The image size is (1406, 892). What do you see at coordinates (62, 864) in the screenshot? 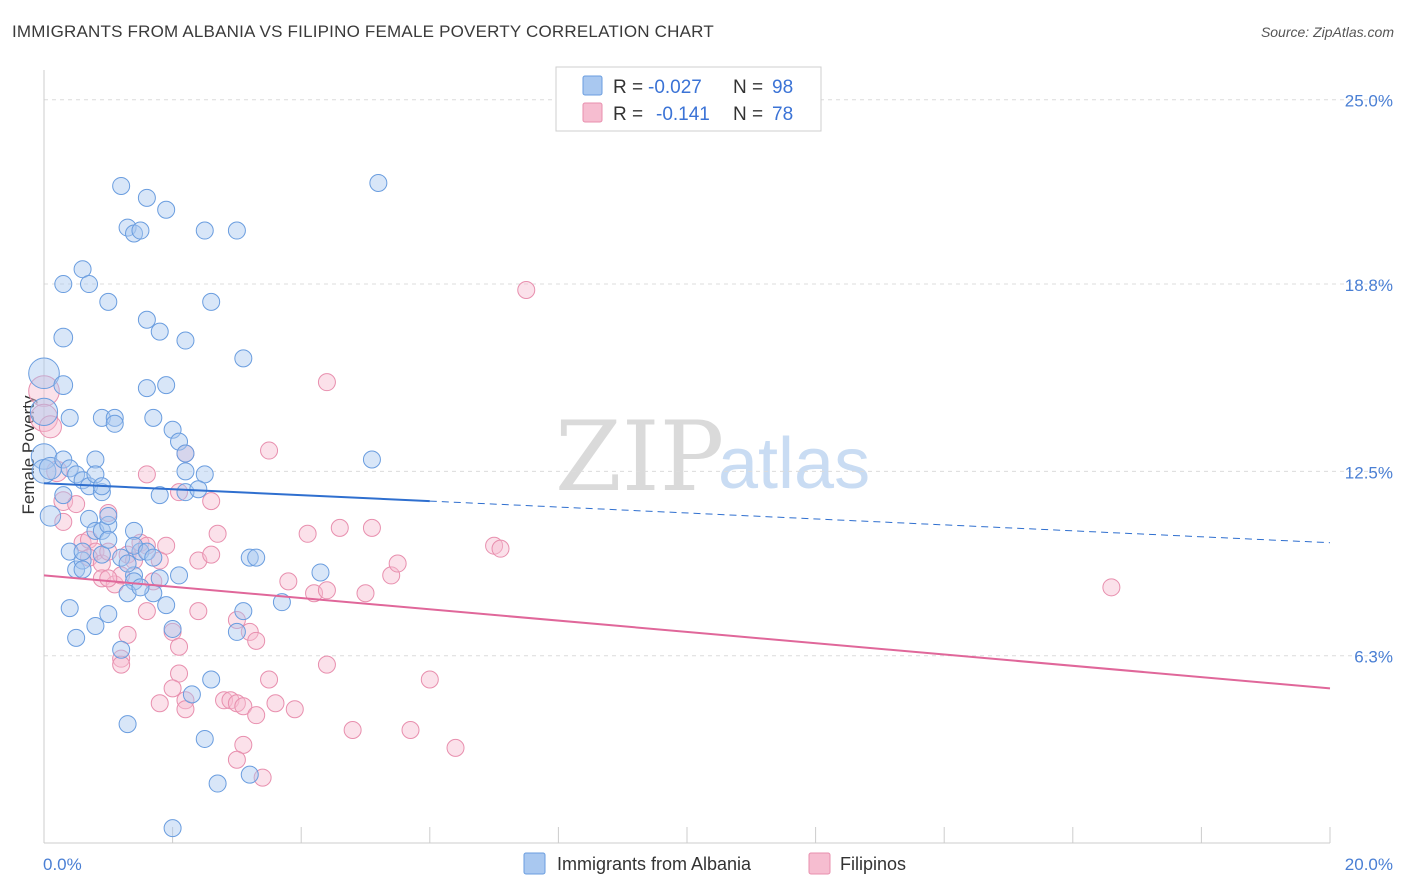
I see `x-tick-label: 0.0%` at bounding box center [62, 864].